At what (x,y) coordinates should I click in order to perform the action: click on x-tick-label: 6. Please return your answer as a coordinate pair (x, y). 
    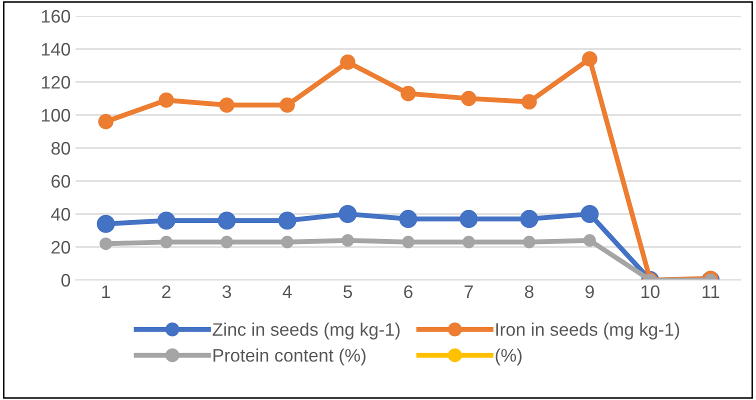
    Looking at the image, I should click on (408, 291).